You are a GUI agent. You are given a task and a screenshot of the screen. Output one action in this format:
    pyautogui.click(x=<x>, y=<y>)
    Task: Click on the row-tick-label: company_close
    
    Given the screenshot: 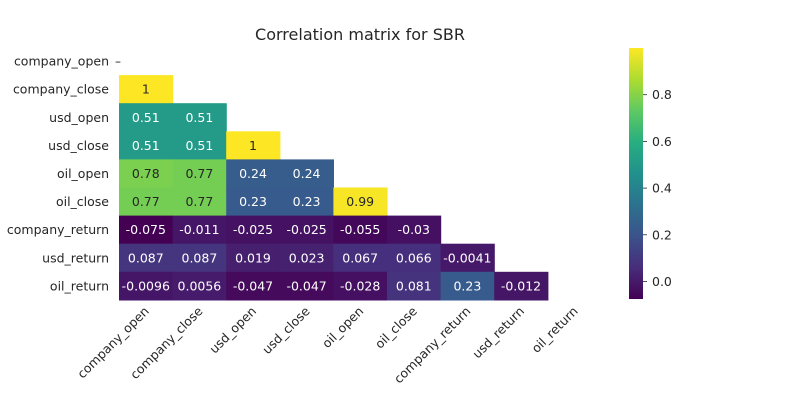 What is the action you would take?
    pyautogui.click(x=61, y=89)
    